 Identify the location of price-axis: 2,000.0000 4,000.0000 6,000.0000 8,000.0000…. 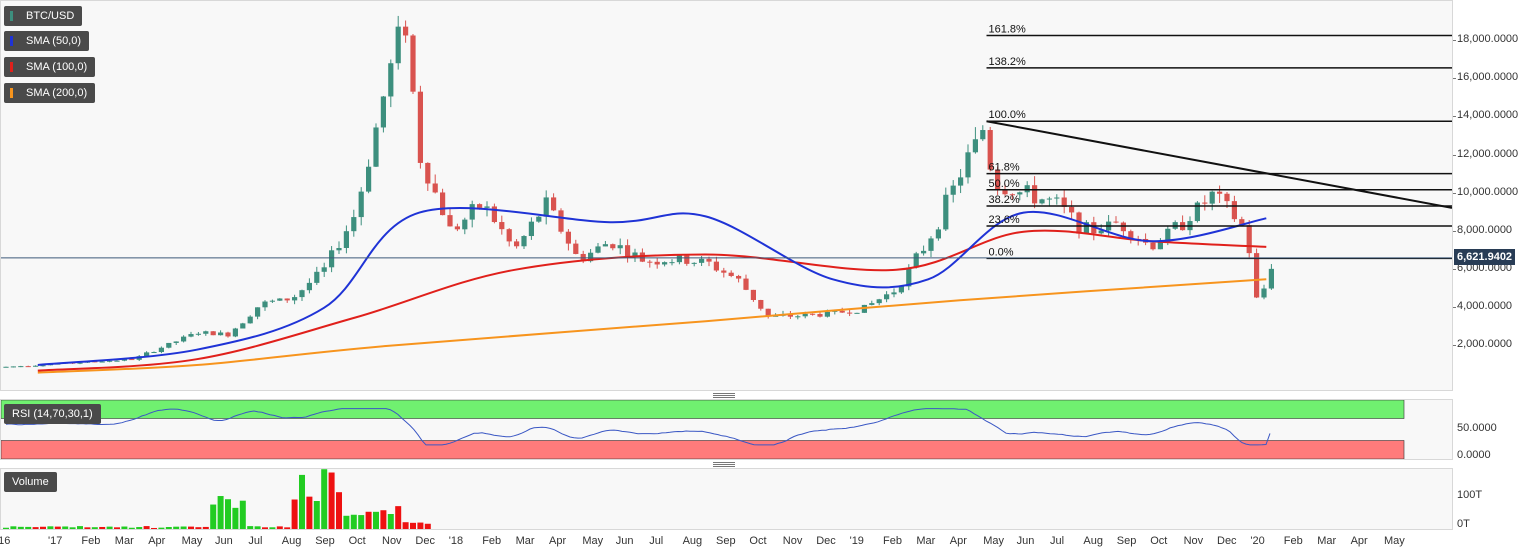
(1494, 195).